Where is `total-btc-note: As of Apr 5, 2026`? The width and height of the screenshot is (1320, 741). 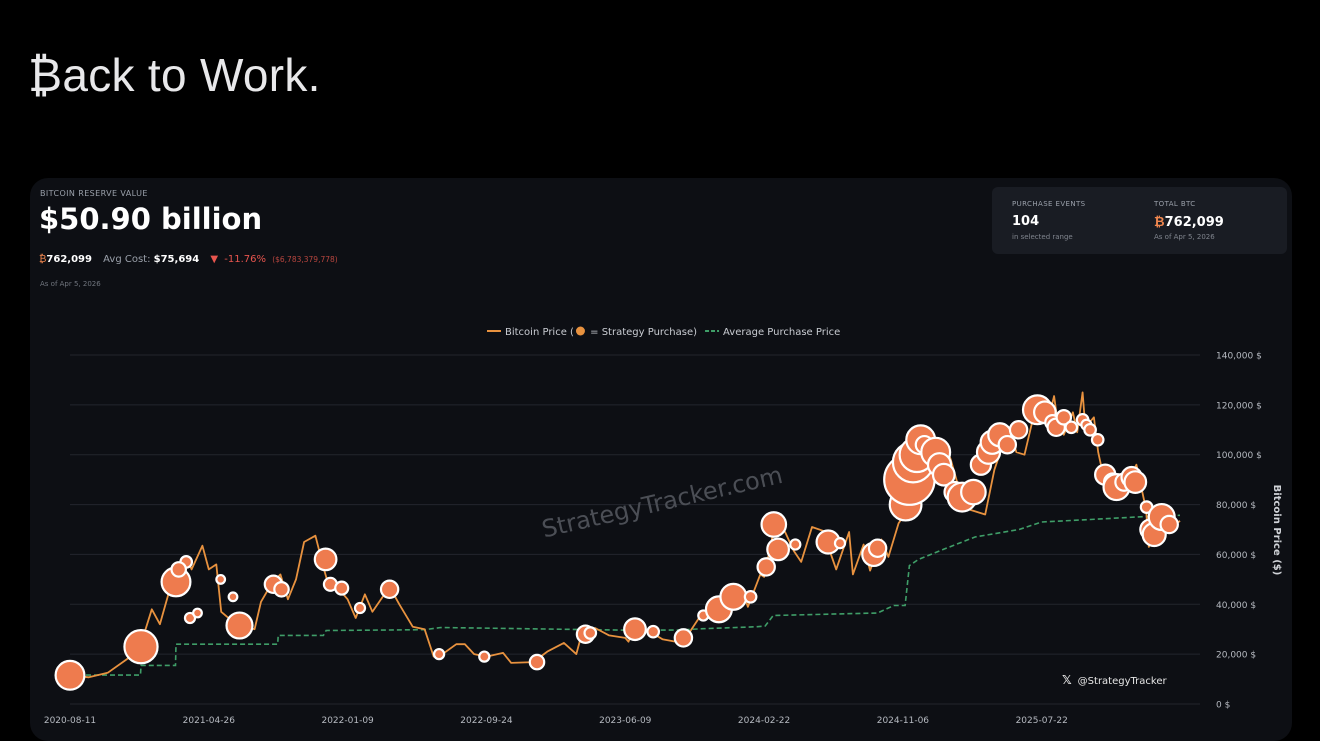
total-btc-note: As of Apr 5, 2026 is located at coordinates (1184, 237).